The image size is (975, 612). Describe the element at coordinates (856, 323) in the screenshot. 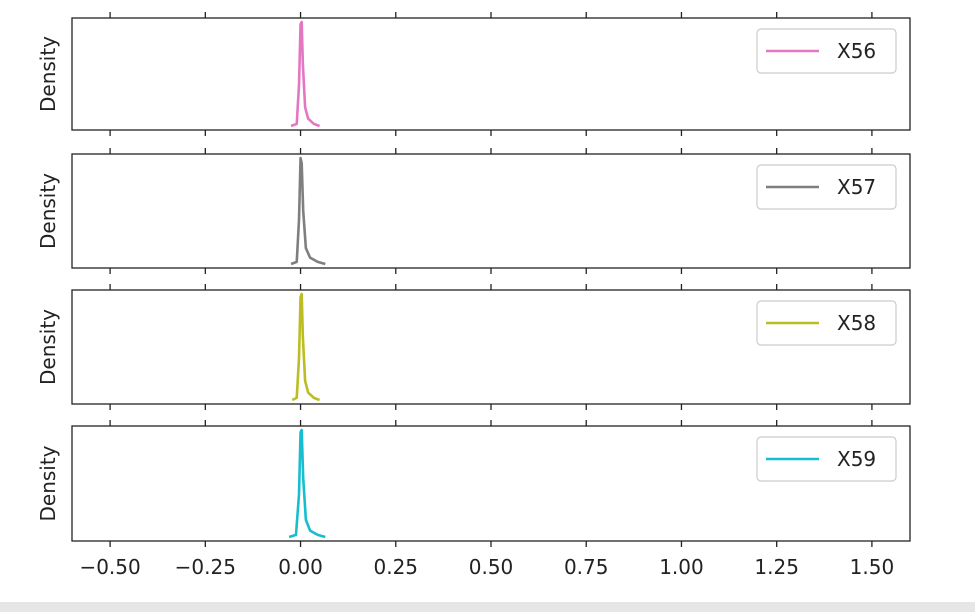

I see `legend-label: X58` at that location.